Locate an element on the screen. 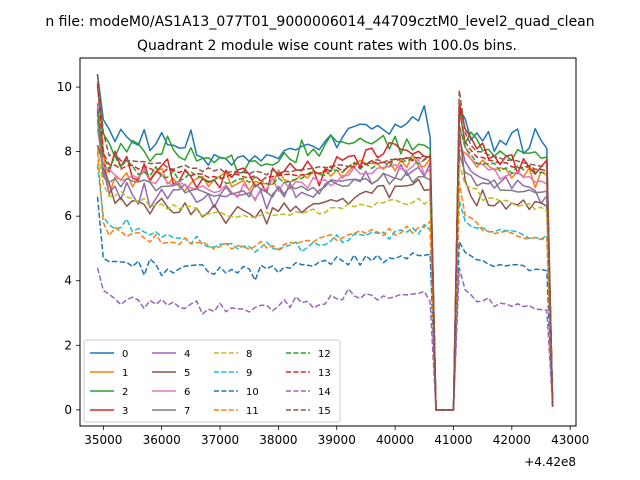 This screenshot has height=480, width=640. legend-label-10: 10 is located at coordinates (252, 392).